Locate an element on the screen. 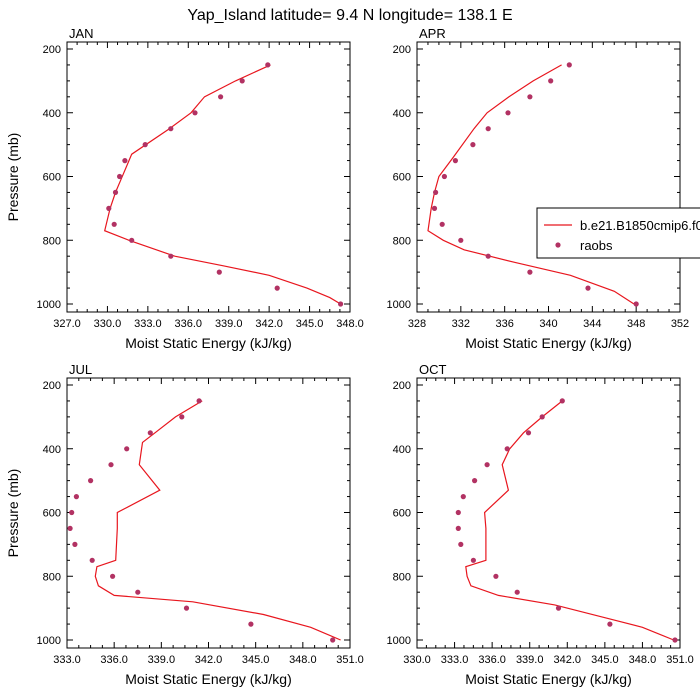  x-tick-label: 352 is located at coordinates (680, 324).